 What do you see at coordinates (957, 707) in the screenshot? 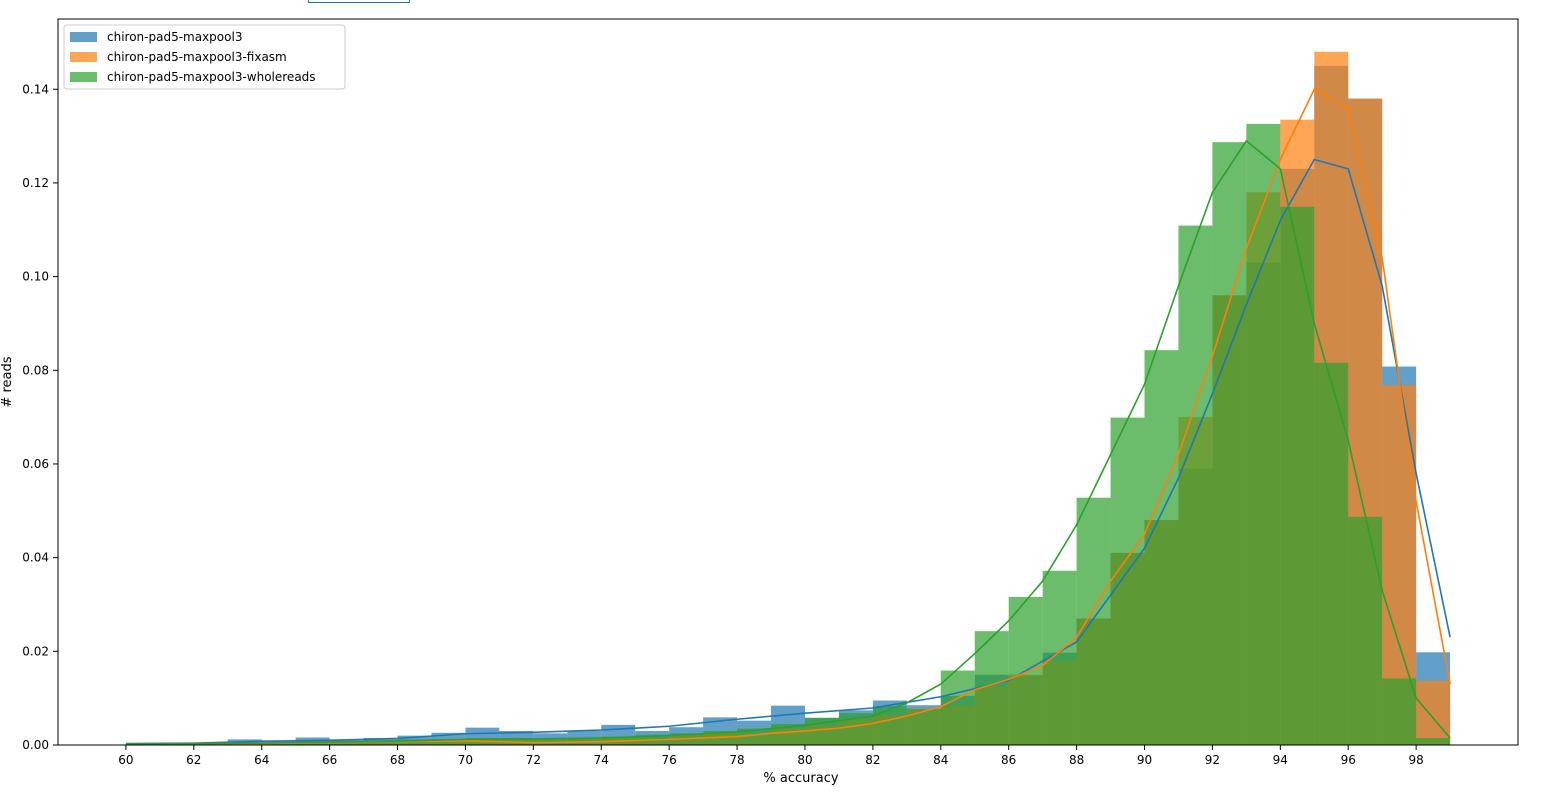
I see `bar-series2-bin24` at bounding box center [957, 707].